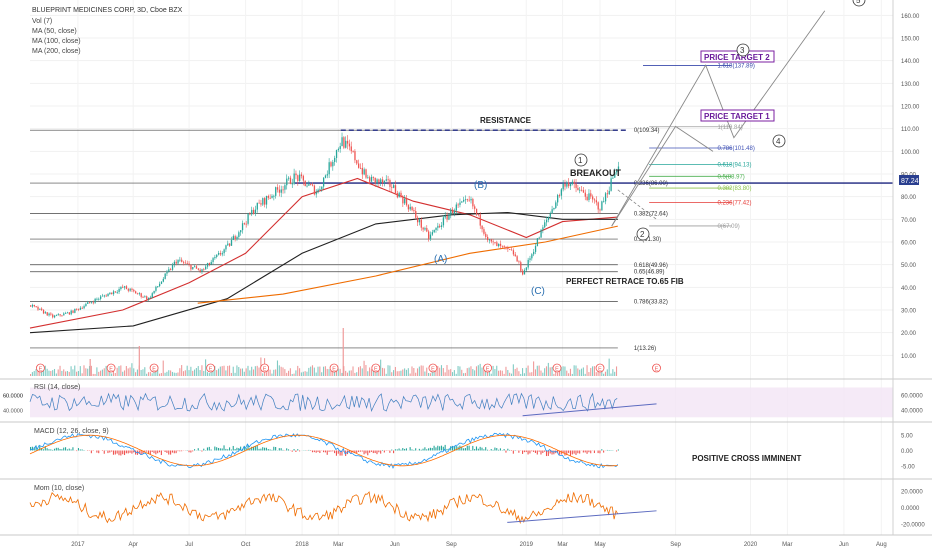 This screenshot has height=550, width=932. What do you see at coordinates (59, 488) in the screenshot?
I see `mom-title: Mom (10, close)` at bounding box center [59, 488].